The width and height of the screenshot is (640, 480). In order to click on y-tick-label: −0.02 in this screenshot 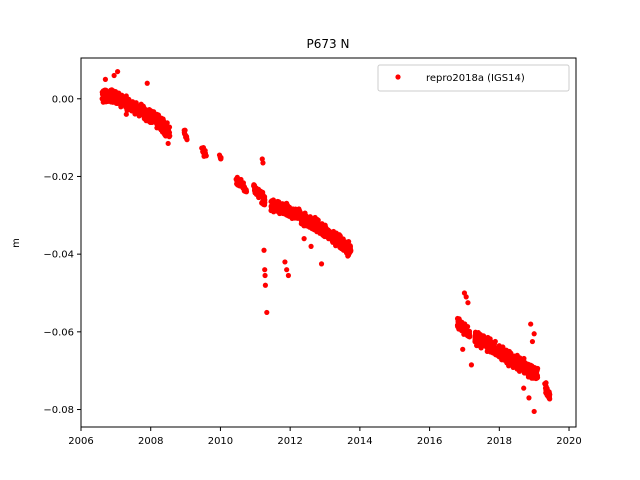, I will do `click(58, 177)`.